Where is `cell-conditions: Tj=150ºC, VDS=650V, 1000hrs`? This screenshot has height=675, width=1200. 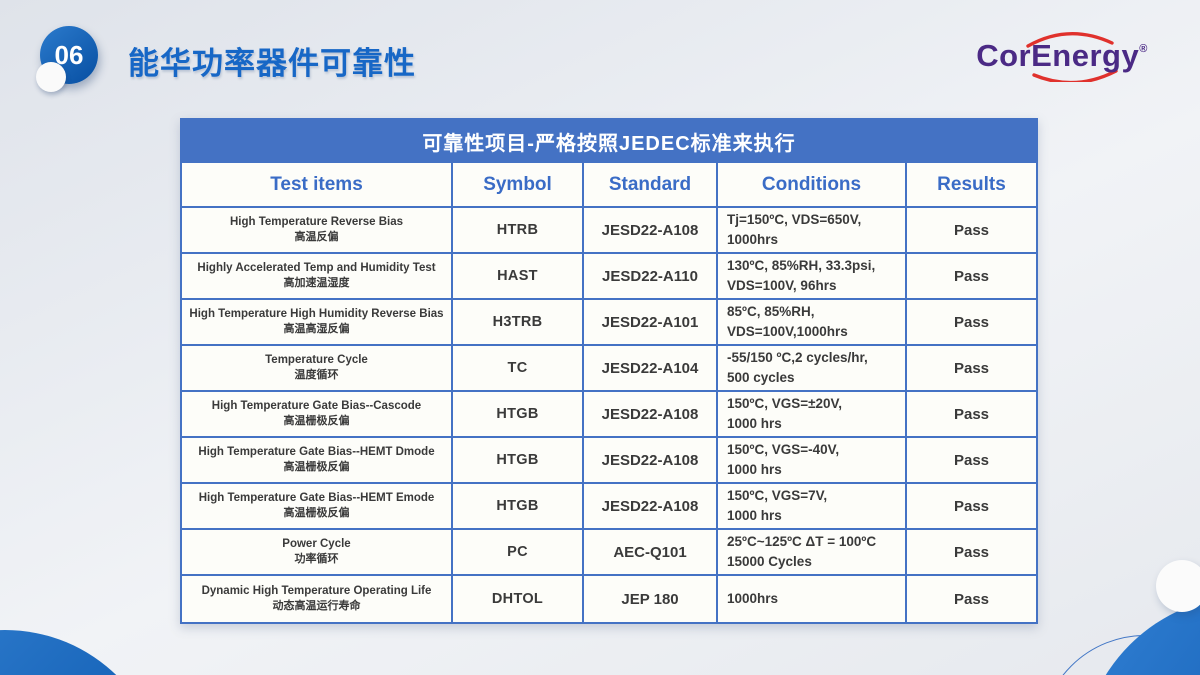 cell-conditions: Tj=150ºC, VDS=650V, 1000hrs is located at coordinates (812, 231).